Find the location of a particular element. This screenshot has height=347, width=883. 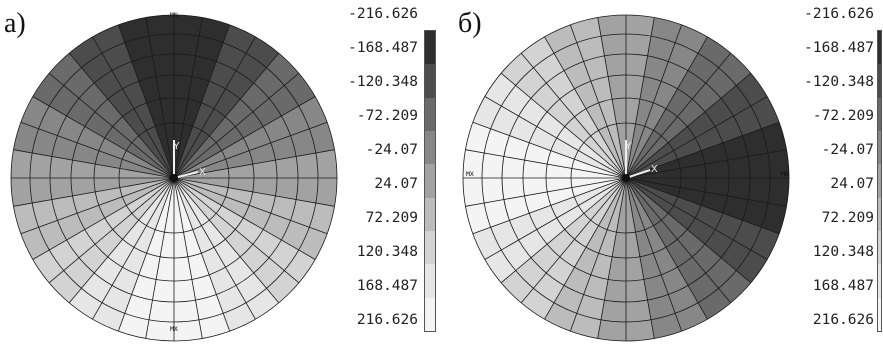

panel-a-origin is located at coordinates (174, 178).